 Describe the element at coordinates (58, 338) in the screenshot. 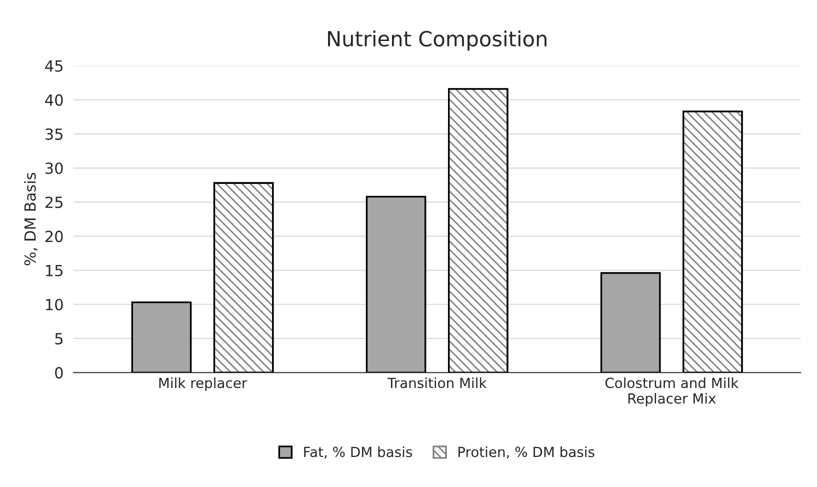

I see `y-tick-label: 5` at that location.